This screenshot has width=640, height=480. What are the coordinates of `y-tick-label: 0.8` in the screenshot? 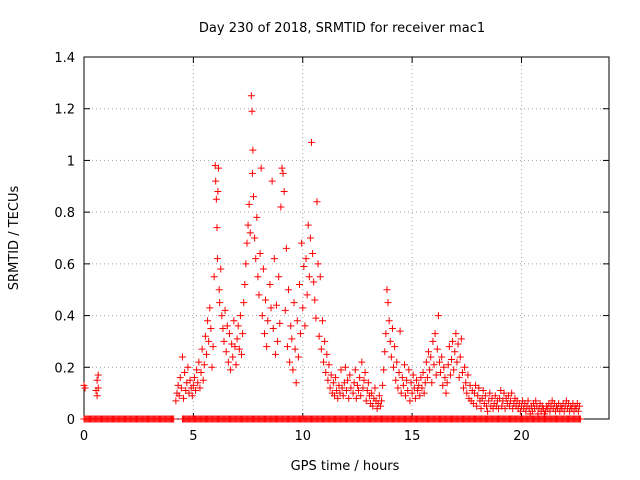 It's located at (64, 213).